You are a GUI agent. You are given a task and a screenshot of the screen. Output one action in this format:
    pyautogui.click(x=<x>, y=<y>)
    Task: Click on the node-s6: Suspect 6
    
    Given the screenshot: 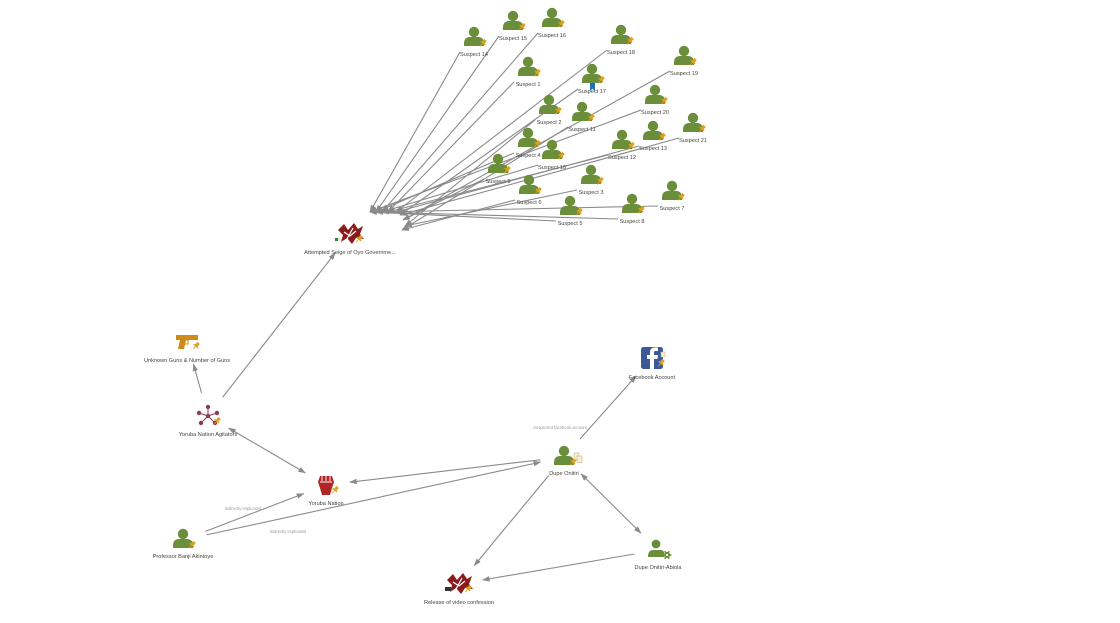 What is the action you would take?
    pyautogui.click(x=530, y=190)
    